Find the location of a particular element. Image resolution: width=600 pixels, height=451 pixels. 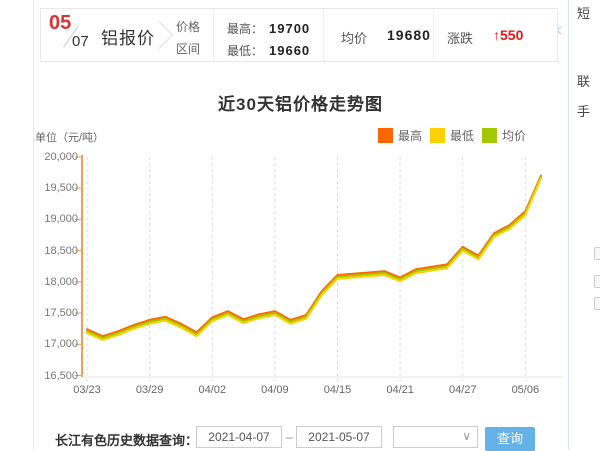

y-axis-tick-label: 18,000 is located at coordinates (61, 281).